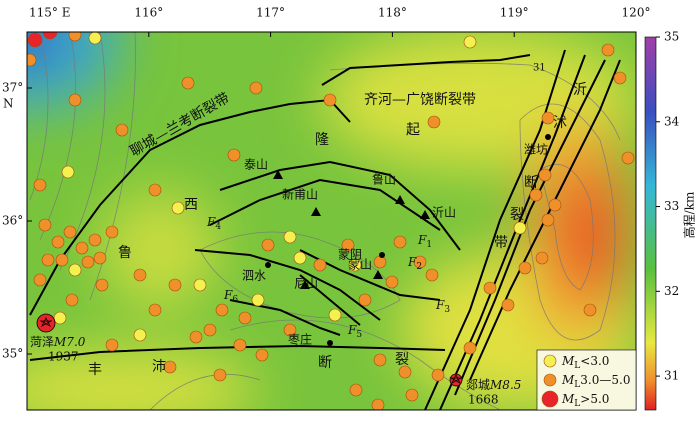 This screenshot has width=700, height=422. What do you see at coordinates (359, 335) in the screenshot?
I see `fault-label-subscript: 5` at bounding box center [359, 335].